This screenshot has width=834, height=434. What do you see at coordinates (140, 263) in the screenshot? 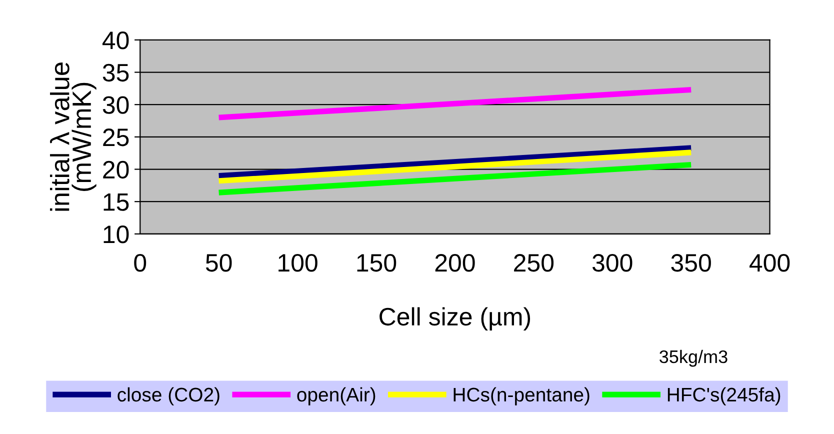
I see `x-tick-label: 0` at bounding box center [140, 263].